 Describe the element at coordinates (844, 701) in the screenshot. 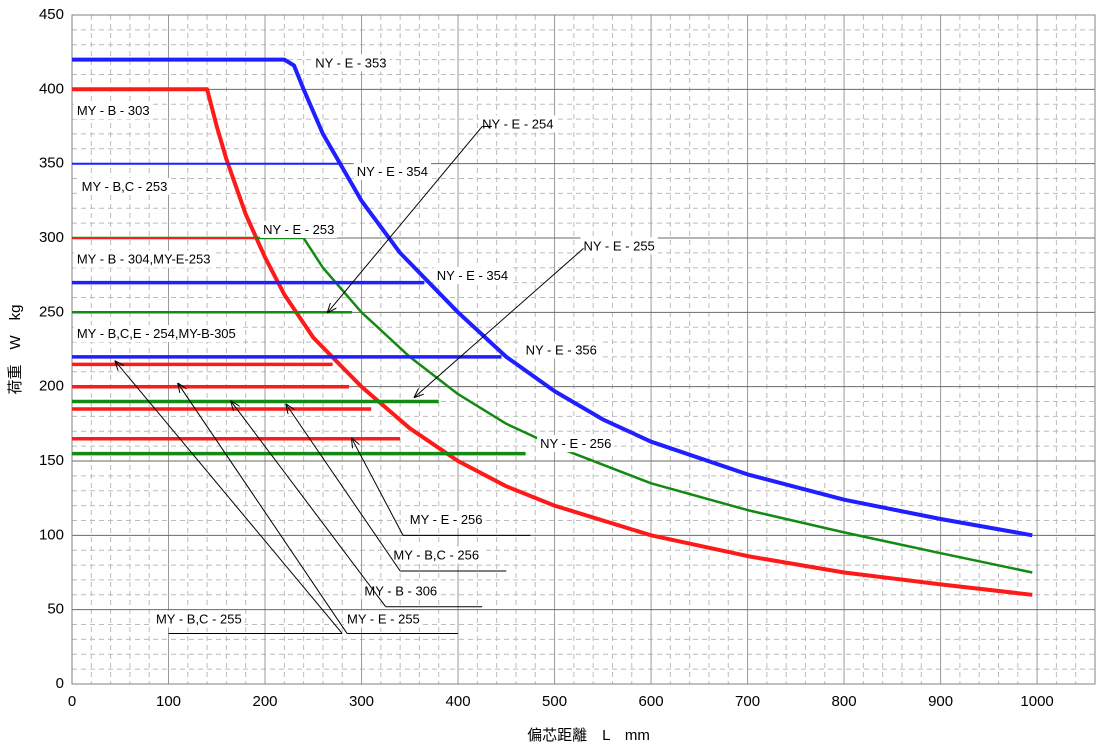

I see `x-tick-label: 800` at that location.